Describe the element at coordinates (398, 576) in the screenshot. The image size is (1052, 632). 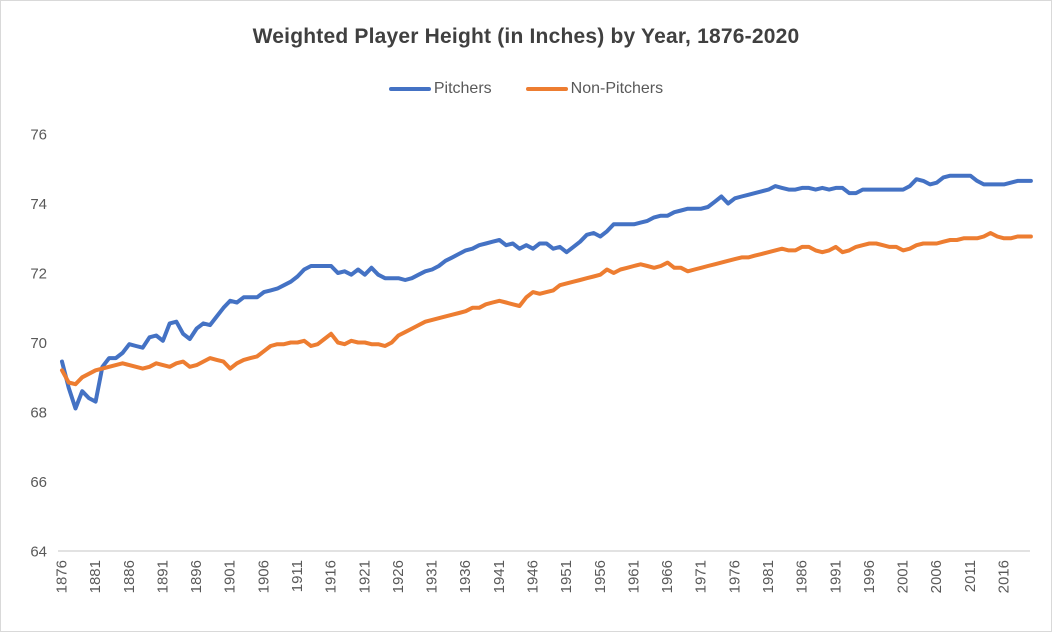
I see `x-axis-tick-label: 1926` at that location.